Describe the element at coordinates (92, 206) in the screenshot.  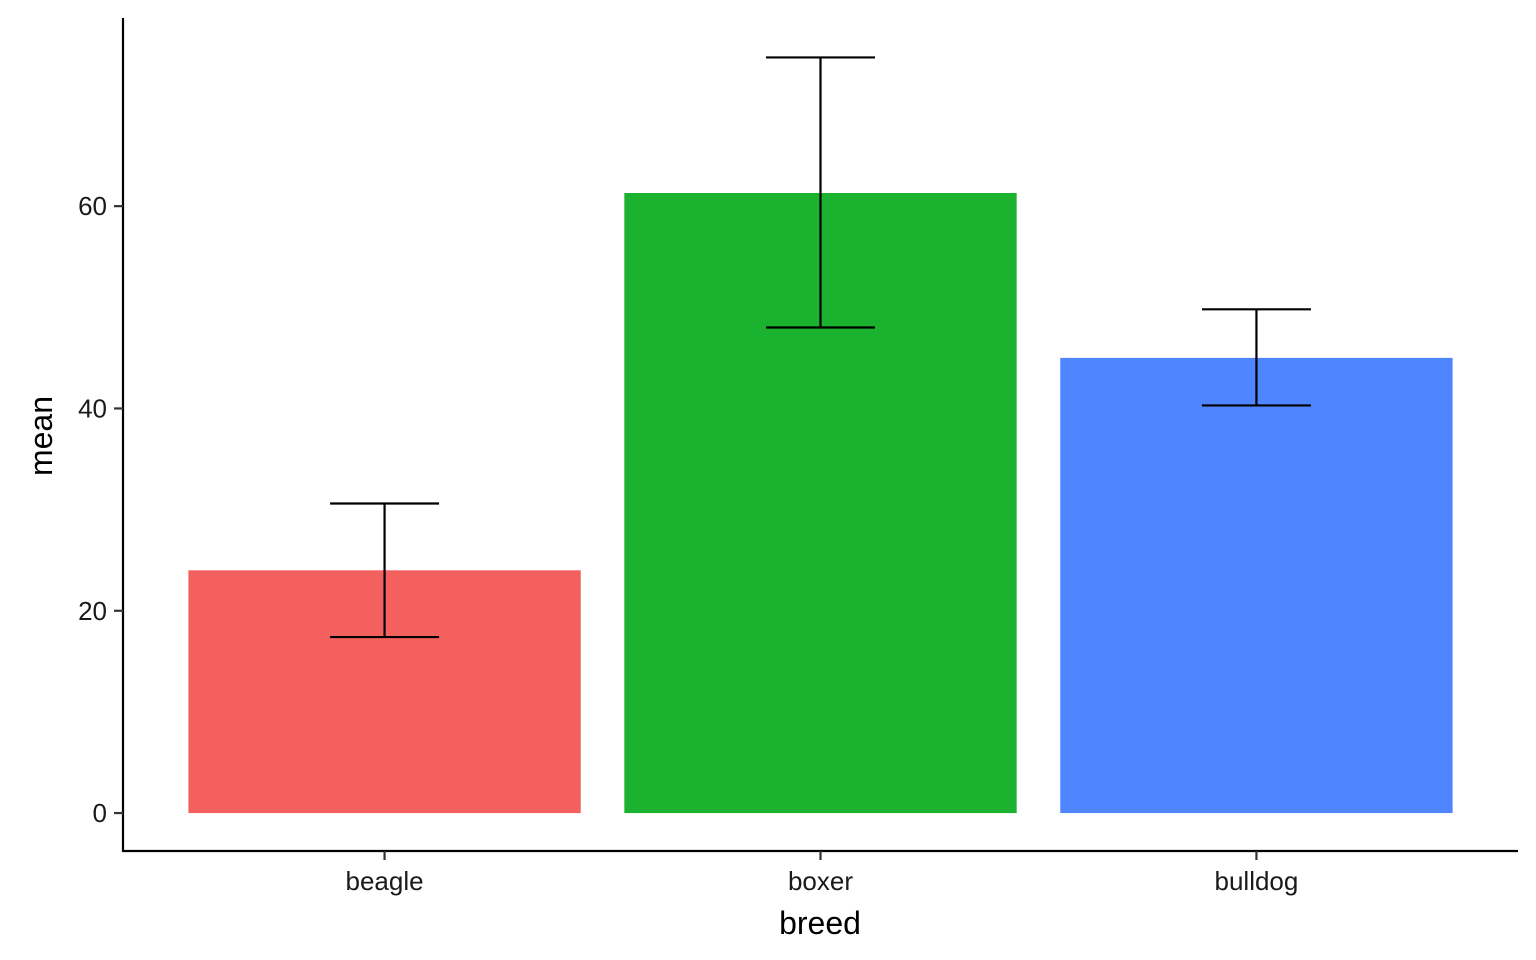
I see `y-tick-label-60: 60` at that location.